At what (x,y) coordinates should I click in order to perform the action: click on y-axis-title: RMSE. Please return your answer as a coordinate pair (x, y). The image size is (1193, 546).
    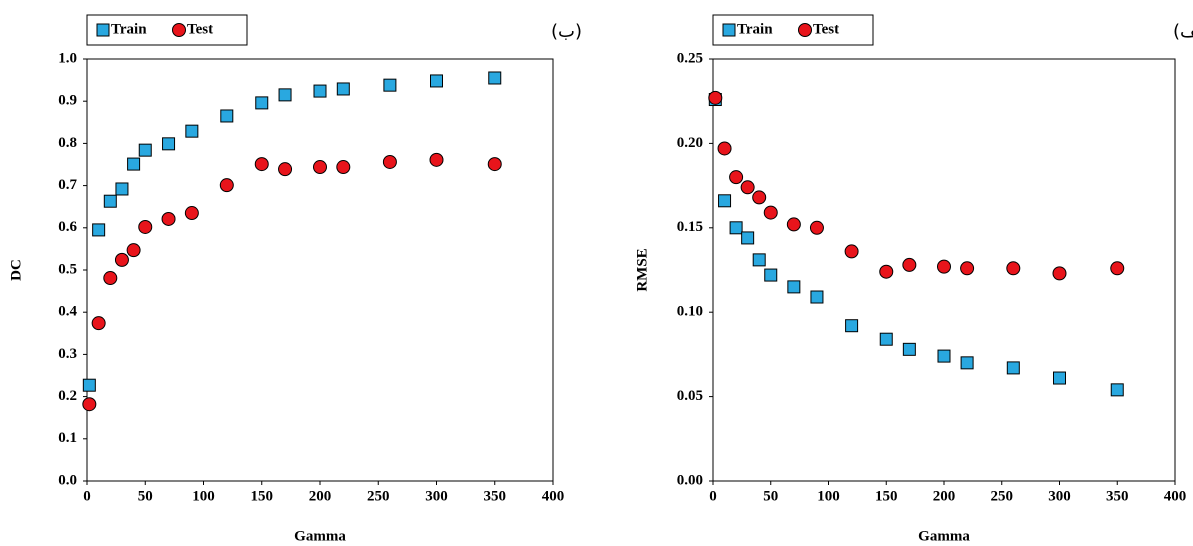
    Looking at the image, I should click on (642, 269).